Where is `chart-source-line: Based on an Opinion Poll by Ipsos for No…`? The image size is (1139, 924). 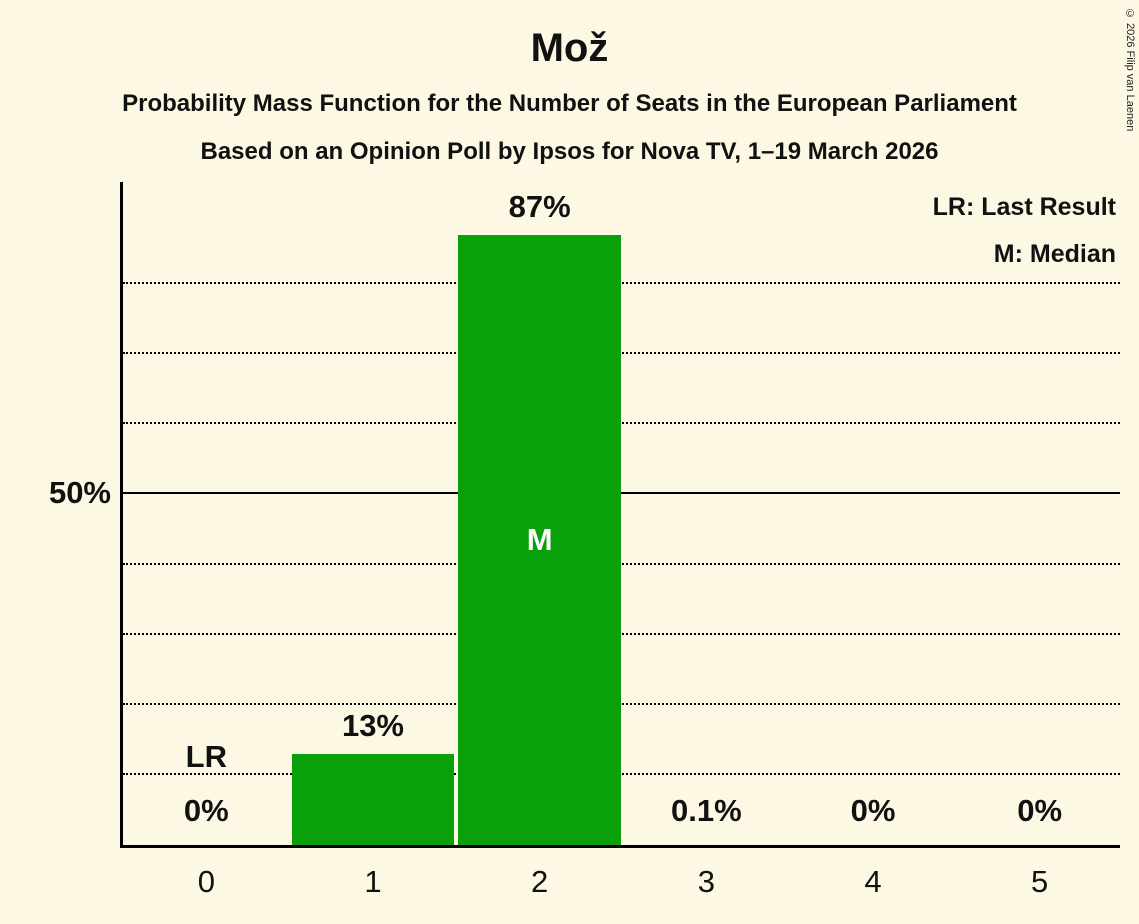 chart-source-line: Based on an Opinion Poll by Ipsos for No… is located at coordinates (569, 151).